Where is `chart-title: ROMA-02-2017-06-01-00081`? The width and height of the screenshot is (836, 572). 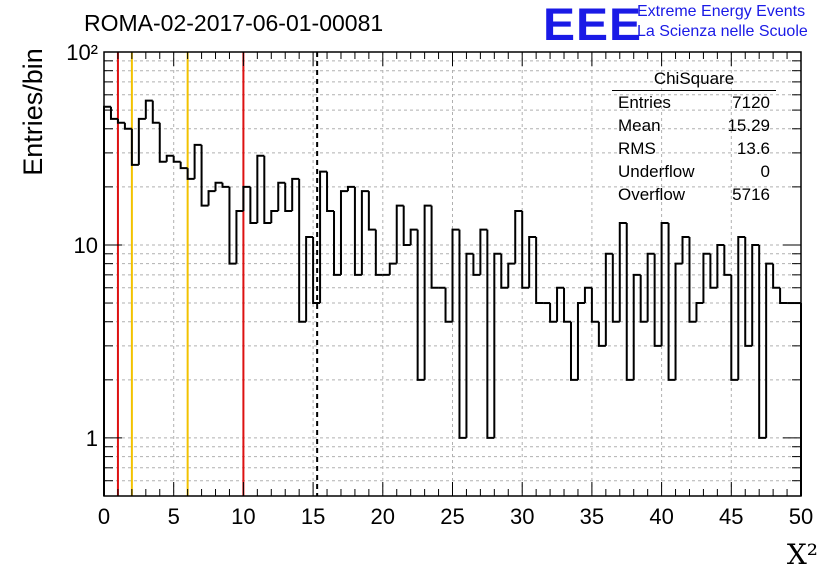 chart-title: ROMA-02-2017-06-01-00081 is located at coordinates (234, 23).